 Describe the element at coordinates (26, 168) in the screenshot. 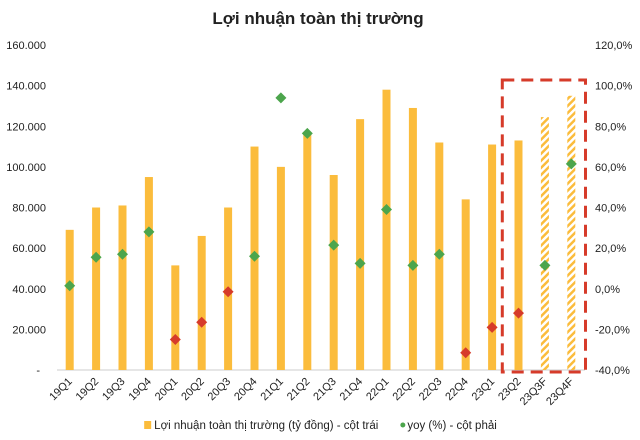

I see `left-tick-label: 100.000` at that location.